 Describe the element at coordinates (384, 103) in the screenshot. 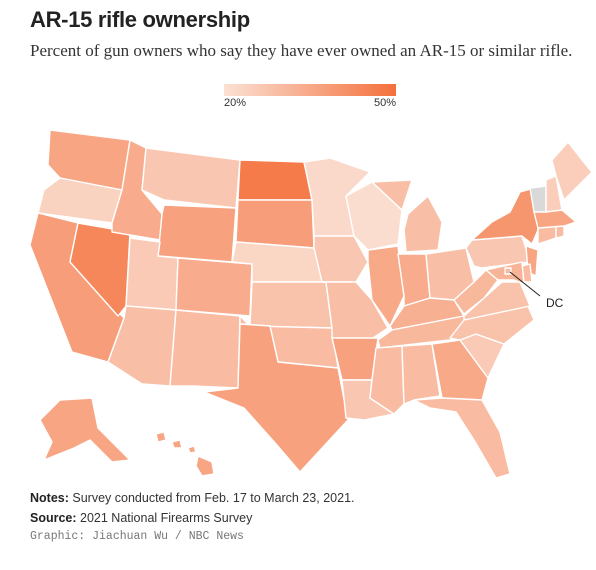

I see `legend-max-label: 50%` at that location.